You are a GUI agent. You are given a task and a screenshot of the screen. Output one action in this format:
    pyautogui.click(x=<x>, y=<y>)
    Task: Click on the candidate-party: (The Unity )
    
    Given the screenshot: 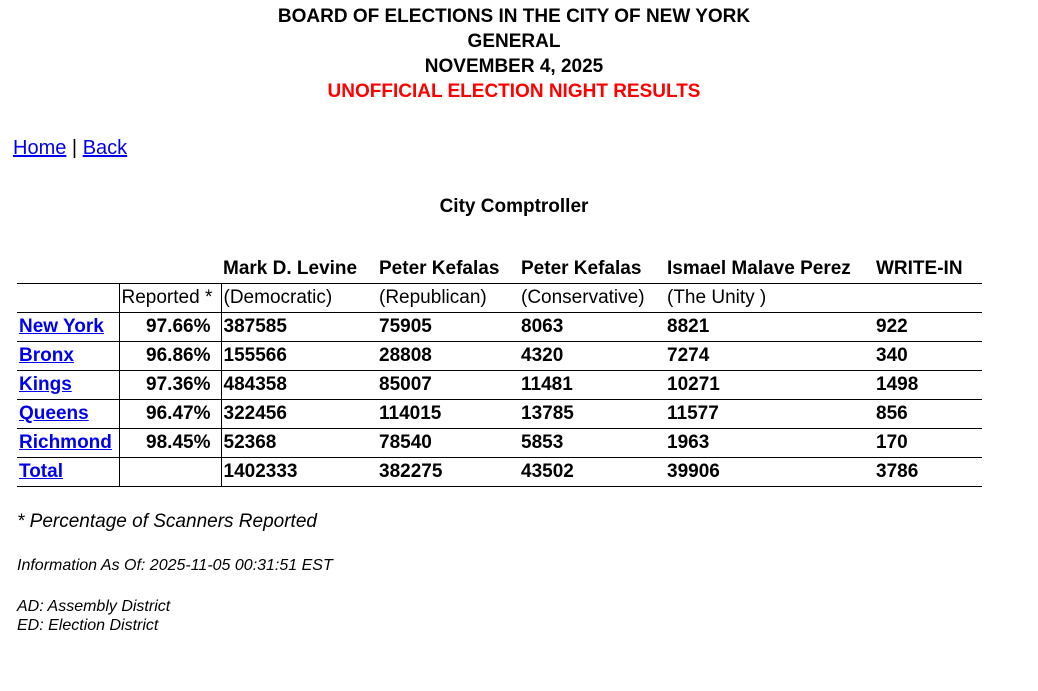 What is the action you would take?
    pyautogui.click(x=769, y=298)
    